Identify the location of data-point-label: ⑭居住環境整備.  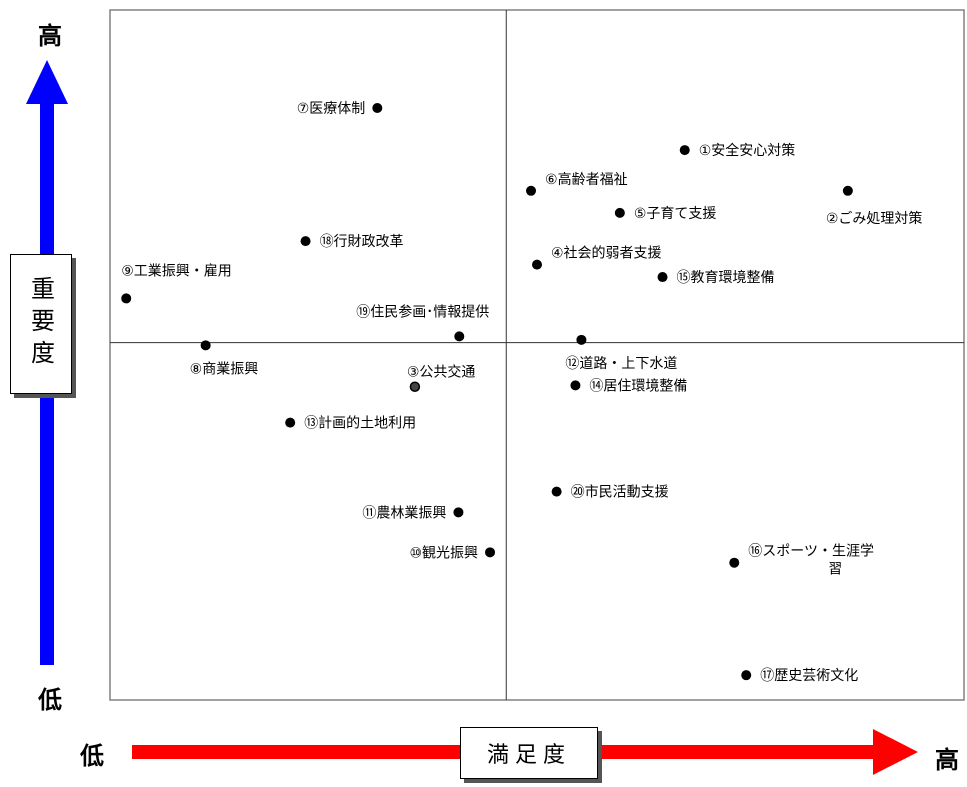
(638, 386).